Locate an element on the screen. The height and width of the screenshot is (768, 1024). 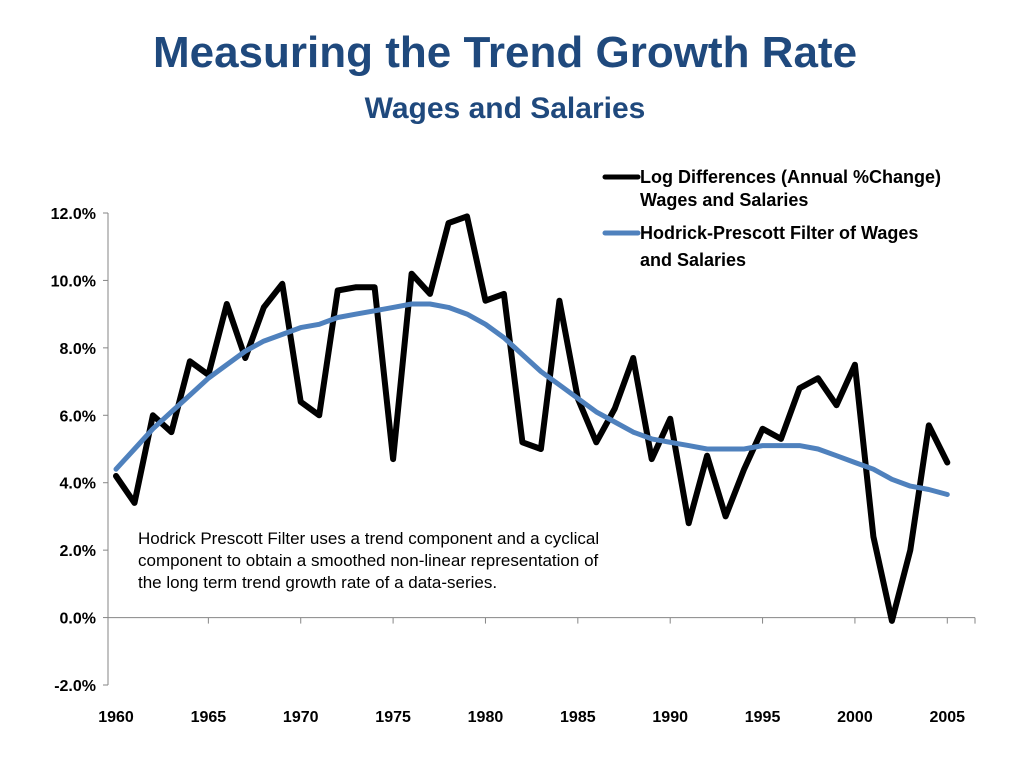
x-tick-label: 1960 is located at coordinates (116, 717).